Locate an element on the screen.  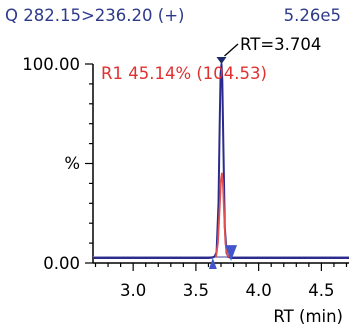
peak-markers is located at coordinates (223, 163).